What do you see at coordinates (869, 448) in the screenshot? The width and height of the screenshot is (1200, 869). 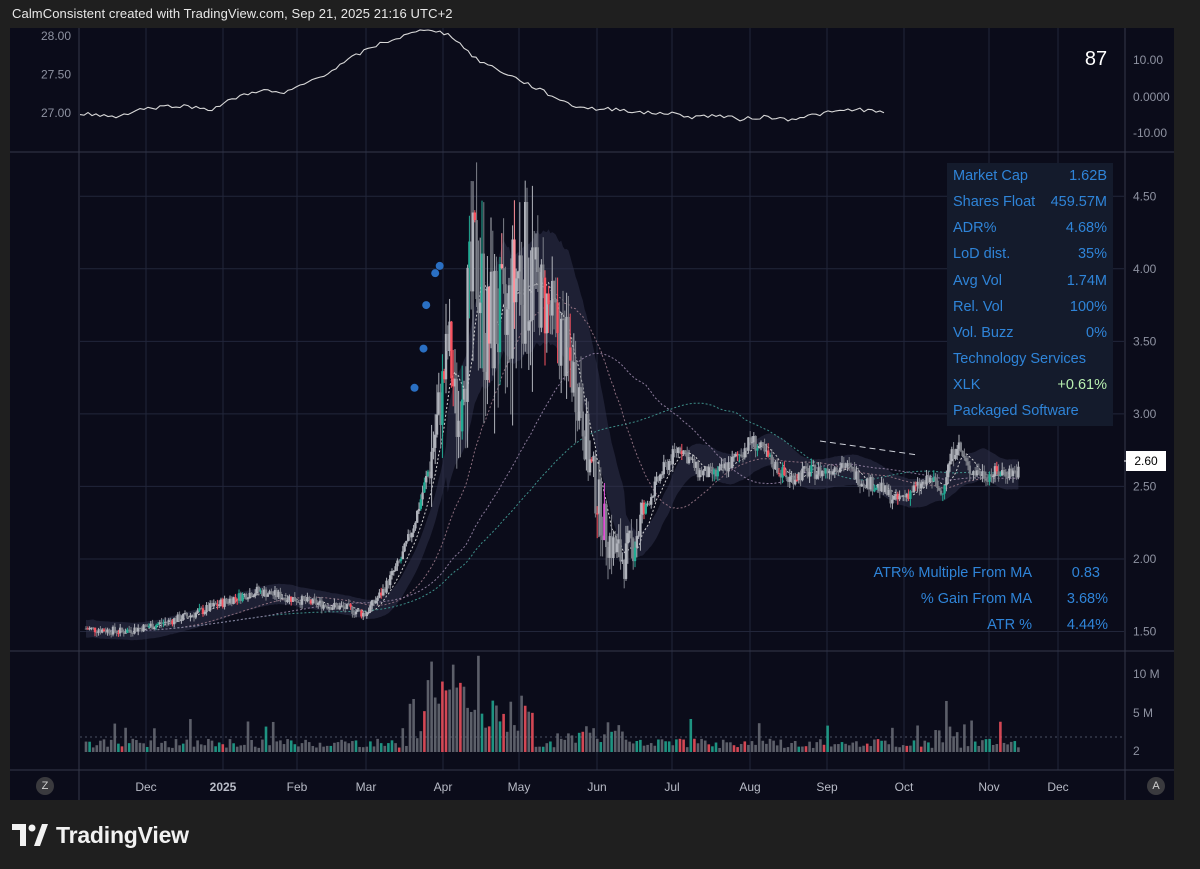 I see `trendline` at bounding box center [869, 448].